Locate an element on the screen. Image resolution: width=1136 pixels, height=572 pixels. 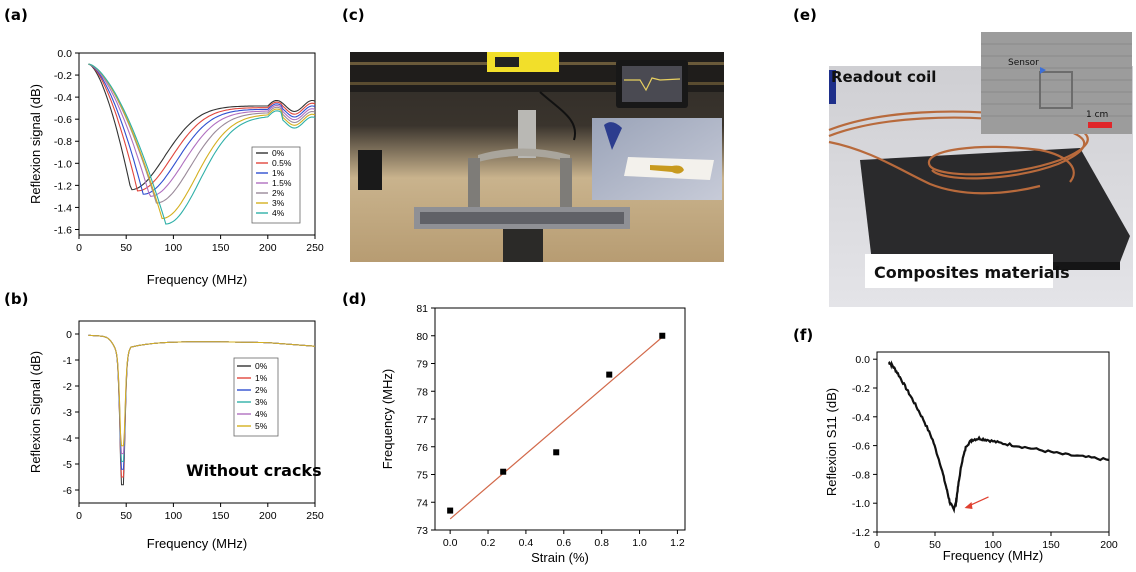
legend-box is located at coordinates (276, 185).